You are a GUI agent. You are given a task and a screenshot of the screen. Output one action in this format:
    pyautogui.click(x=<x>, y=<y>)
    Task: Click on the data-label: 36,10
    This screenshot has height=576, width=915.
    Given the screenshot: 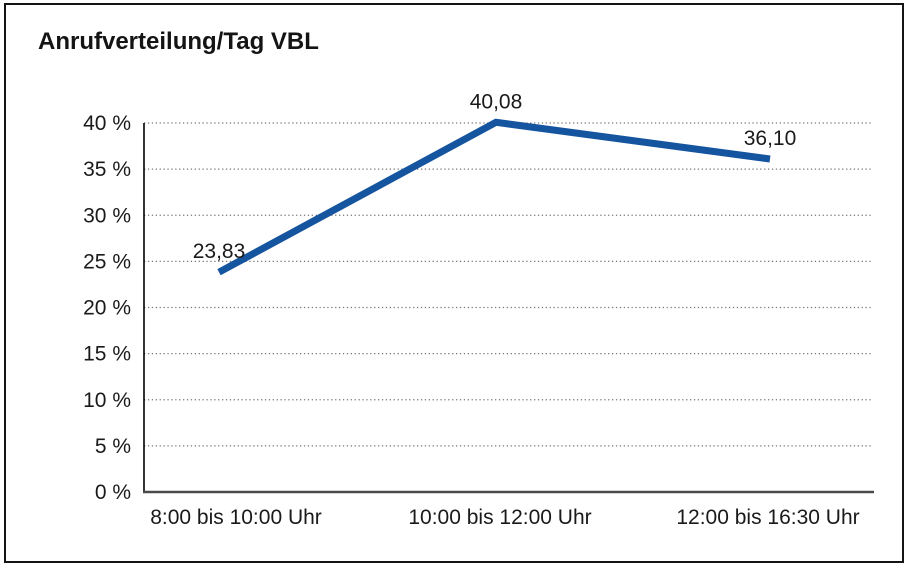 What is the action you would take?
    pyautogui.click(x=770, y=138)
    